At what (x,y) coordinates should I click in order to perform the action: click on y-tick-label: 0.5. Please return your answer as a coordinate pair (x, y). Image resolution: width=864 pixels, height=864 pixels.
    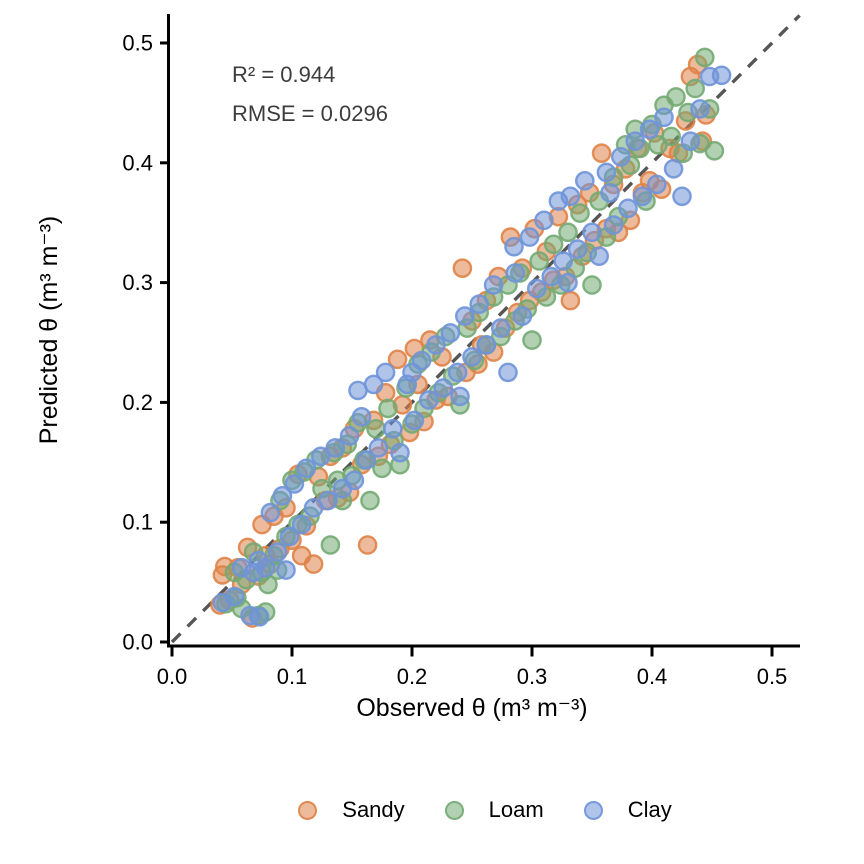
    Looking at the image, I should click on (137, 43).